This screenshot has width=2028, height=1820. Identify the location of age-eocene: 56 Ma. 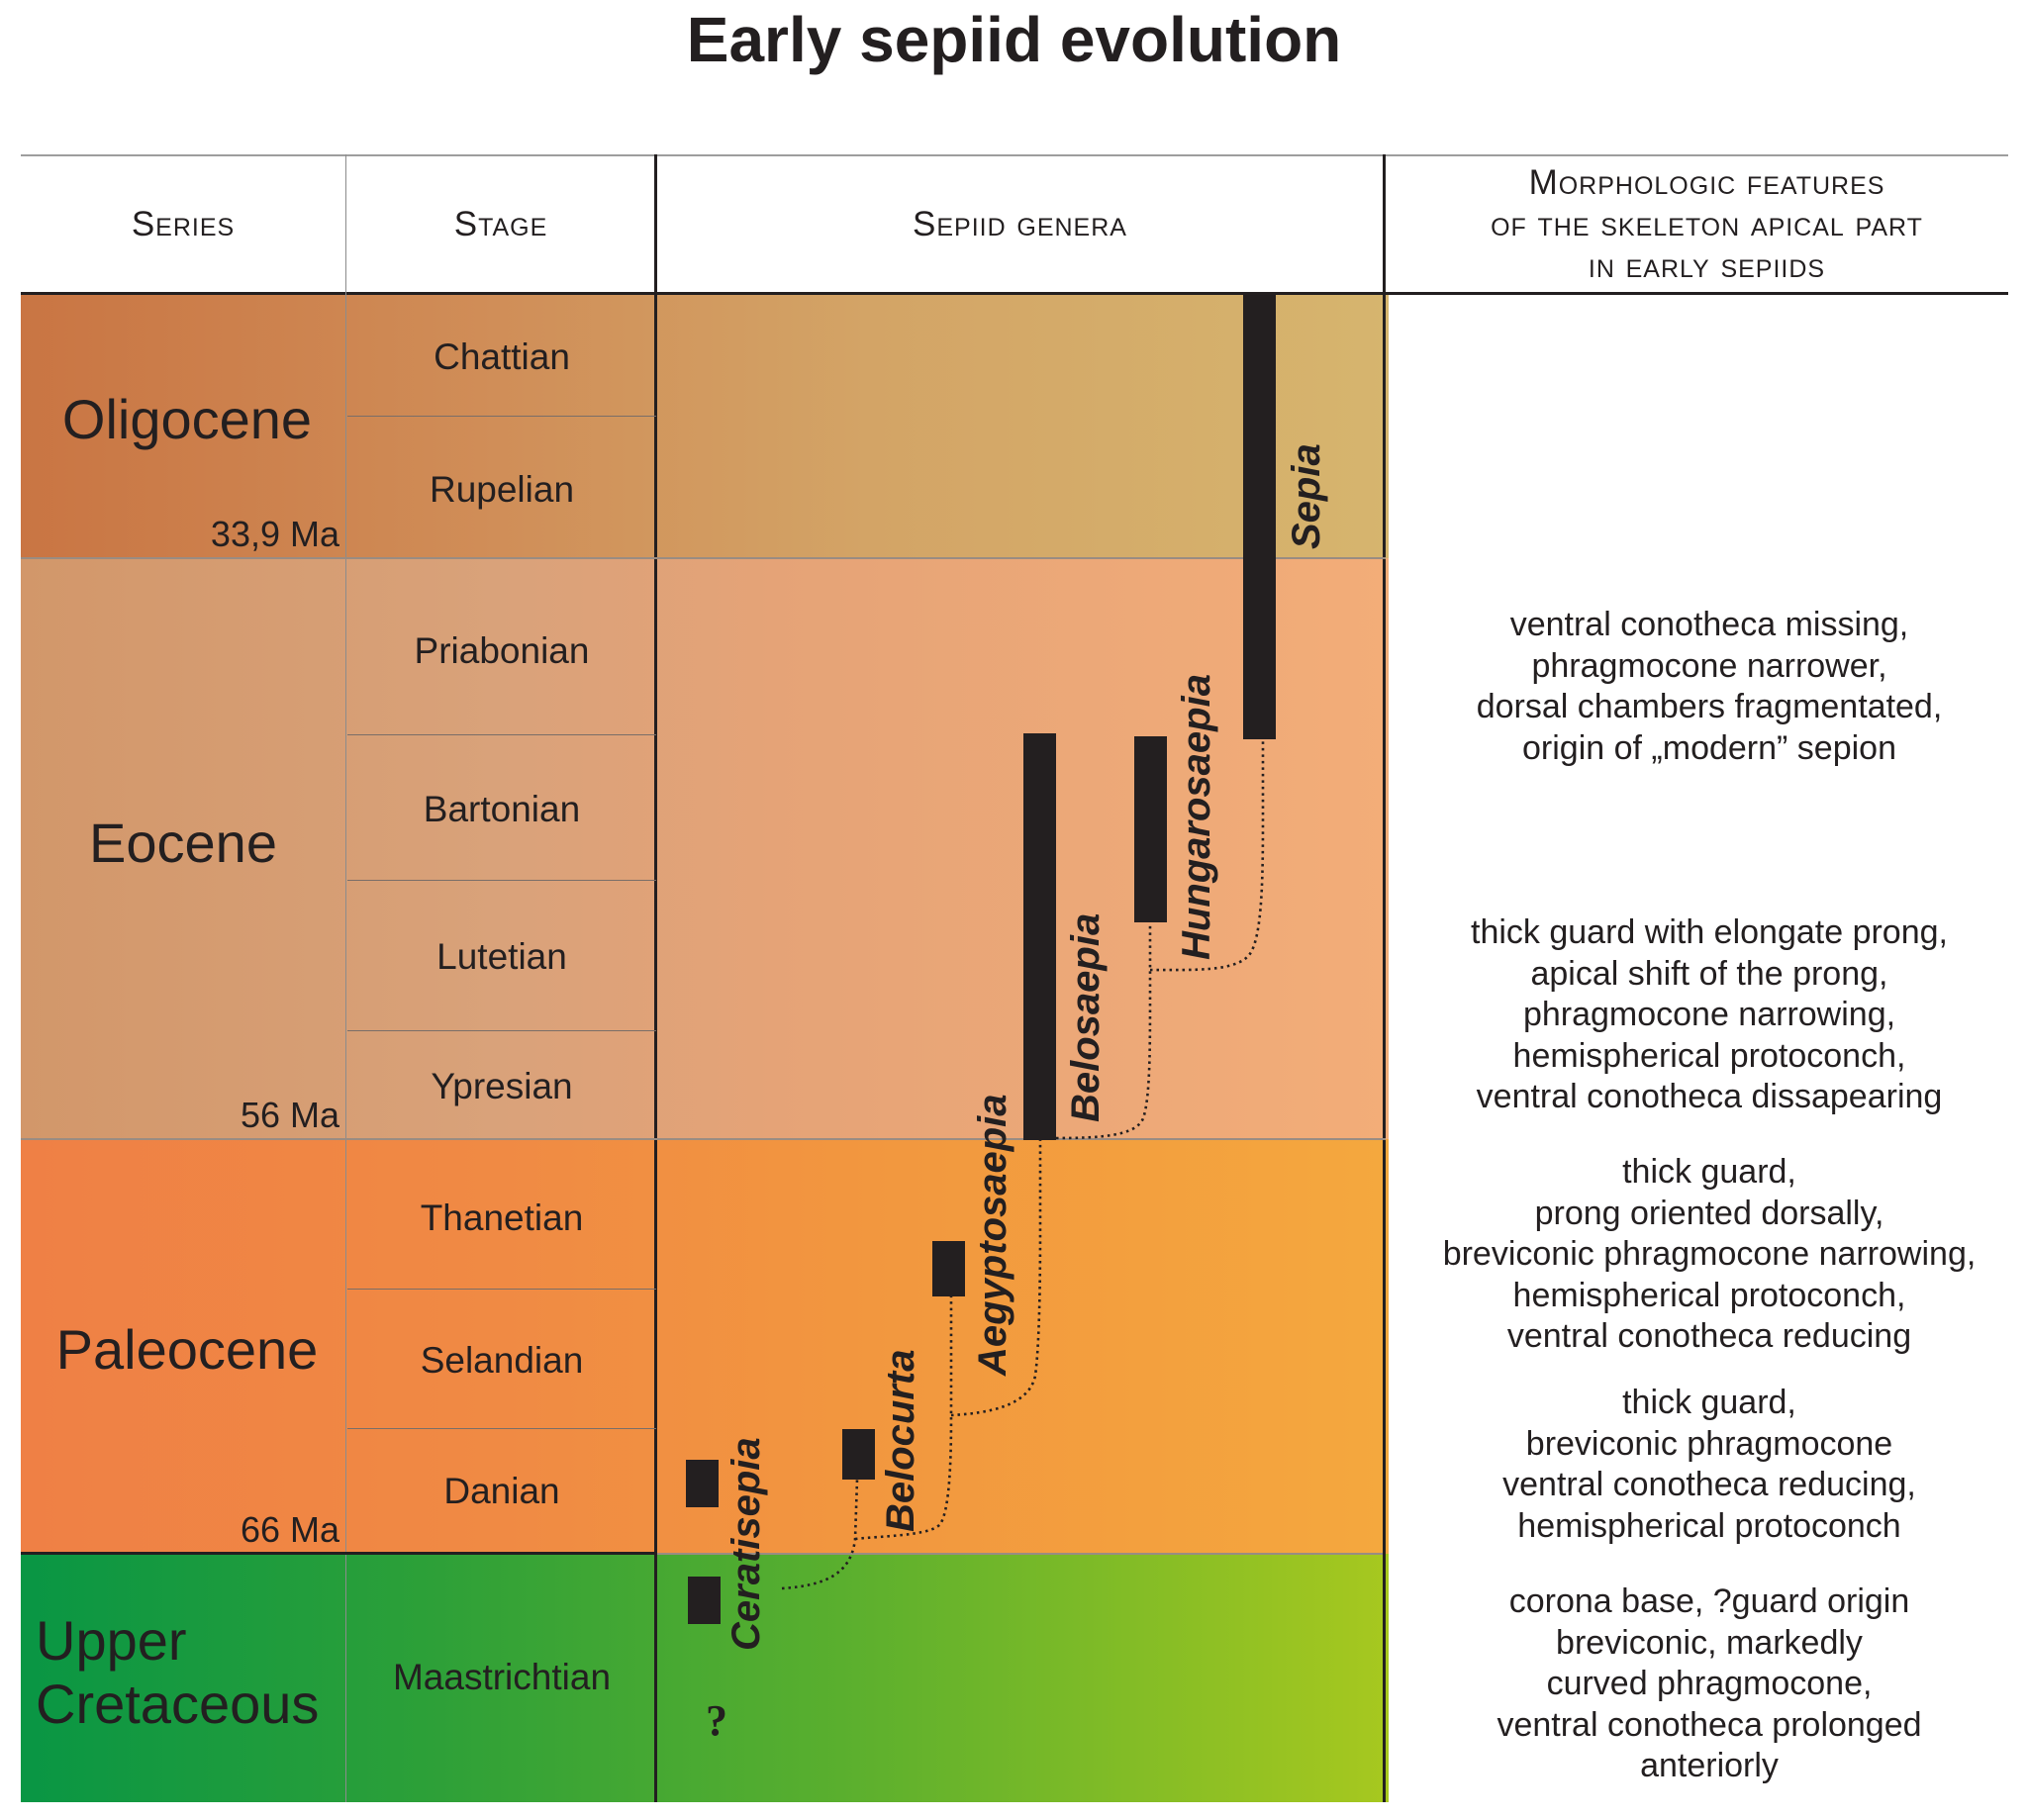
(289, 1115).